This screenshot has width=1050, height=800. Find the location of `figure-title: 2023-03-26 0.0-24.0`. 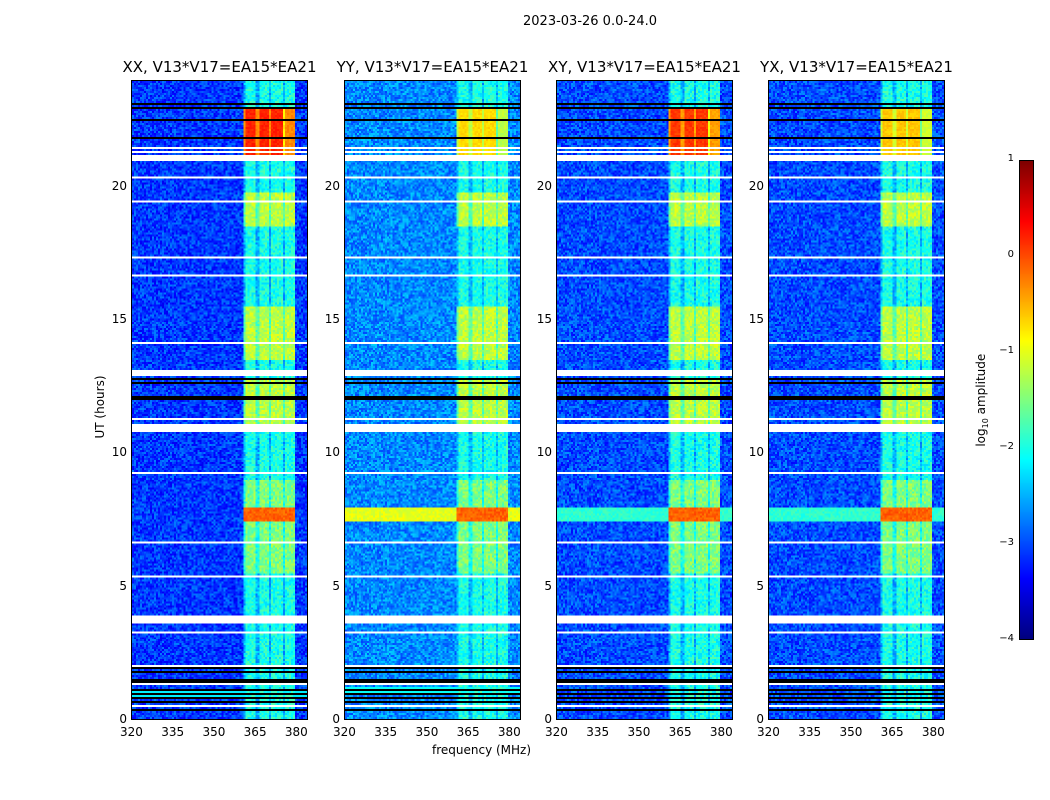

figure-title: 2023-03-26 0.0-24.0 is located at coordinates (590, 21).